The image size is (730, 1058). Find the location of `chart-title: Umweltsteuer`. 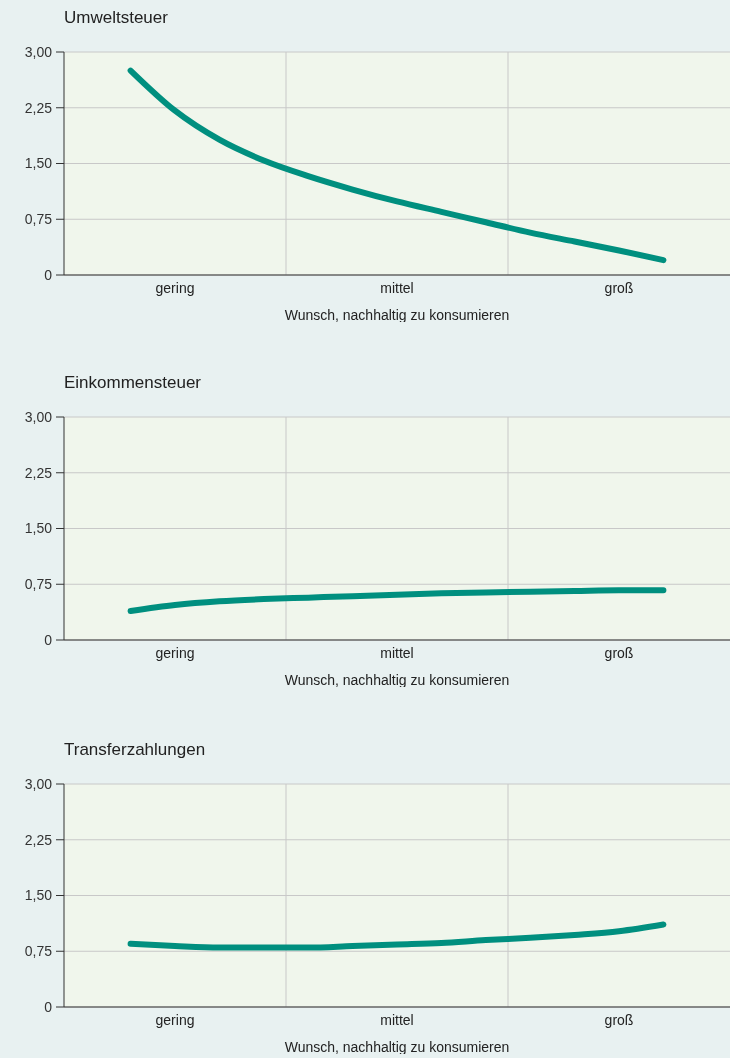

chart-title: Umweltsteuer is located at coordinates (116, 18).